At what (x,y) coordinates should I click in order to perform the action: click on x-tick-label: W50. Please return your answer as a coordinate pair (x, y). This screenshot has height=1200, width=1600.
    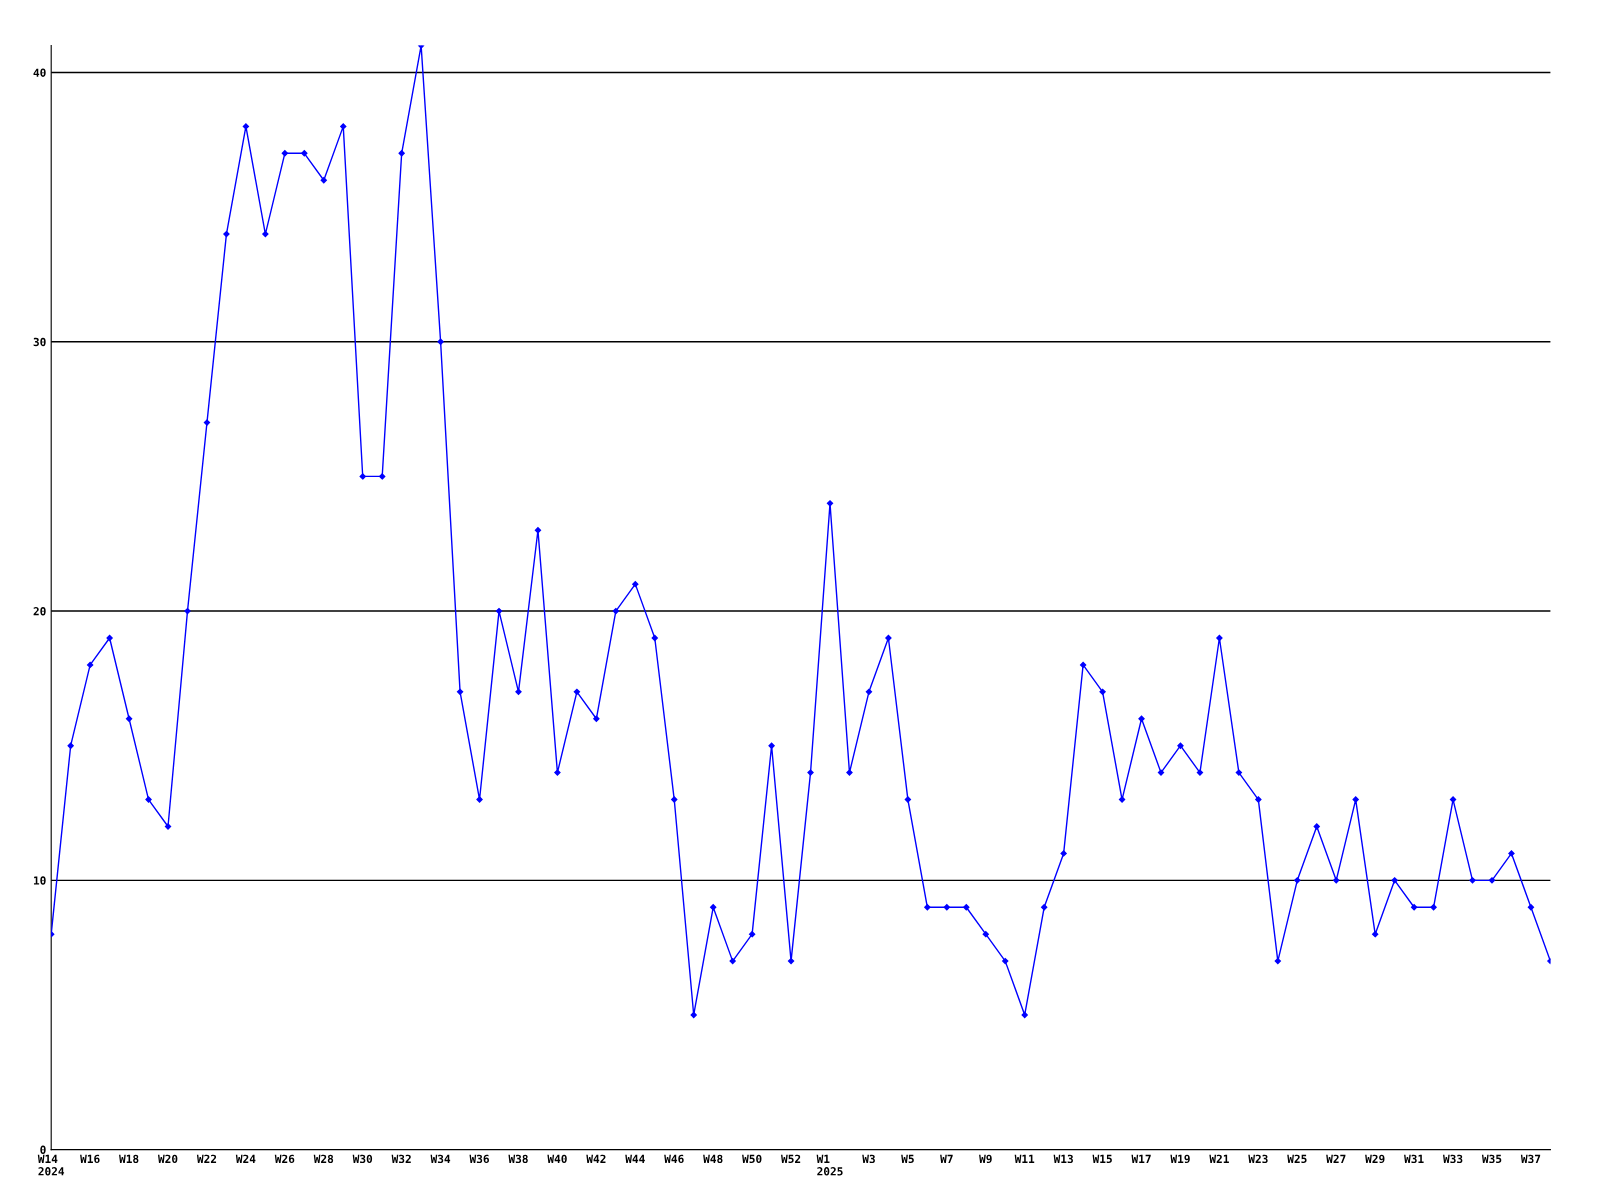
    Looking at the image, I should click on (752, 1159).